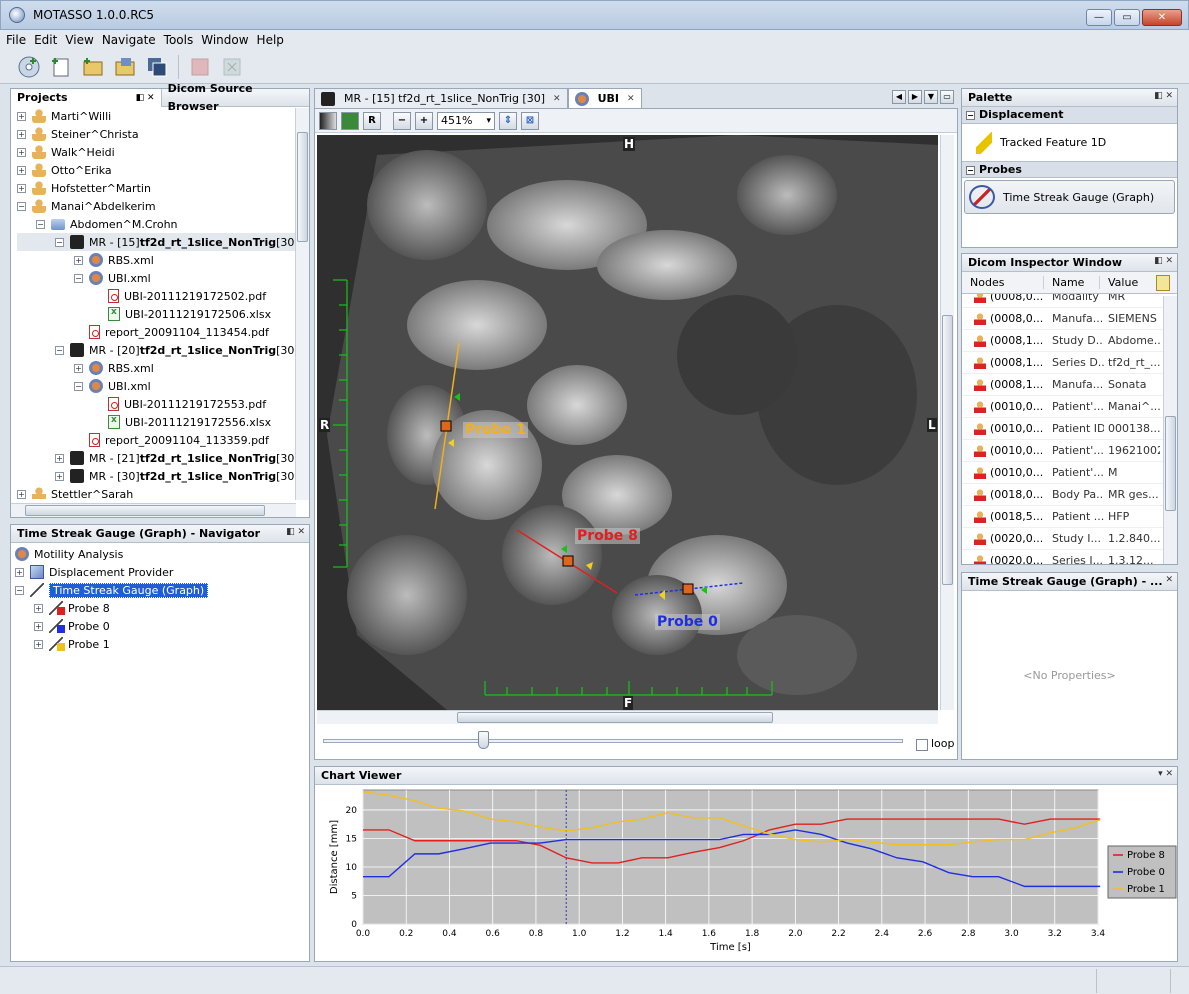  Describe the element at coordinates (1072, 282) in the screenshot. I see `column-name: Name` at that location.